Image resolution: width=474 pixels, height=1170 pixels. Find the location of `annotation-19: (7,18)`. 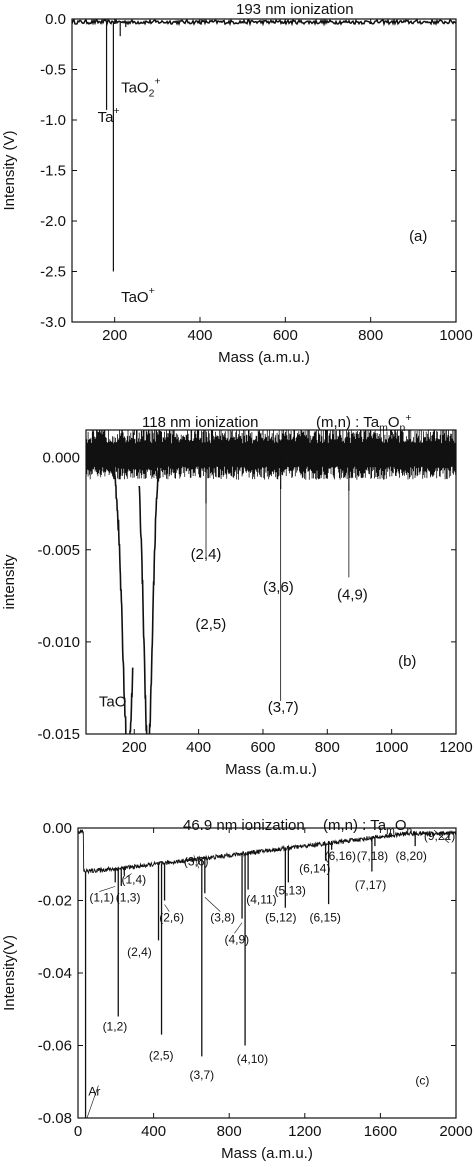

annotation-19: (7,18) is located at coordinates (372, 856).